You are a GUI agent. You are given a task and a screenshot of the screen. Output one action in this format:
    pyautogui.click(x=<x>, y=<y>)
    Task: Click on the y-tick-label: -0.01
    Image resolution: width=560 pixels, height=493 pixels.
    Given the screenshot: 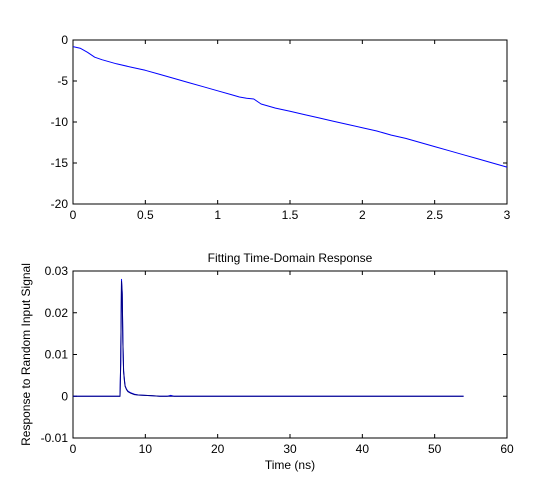 What is the action you would take?
    pyautogui.click(x=55, y=438)
    